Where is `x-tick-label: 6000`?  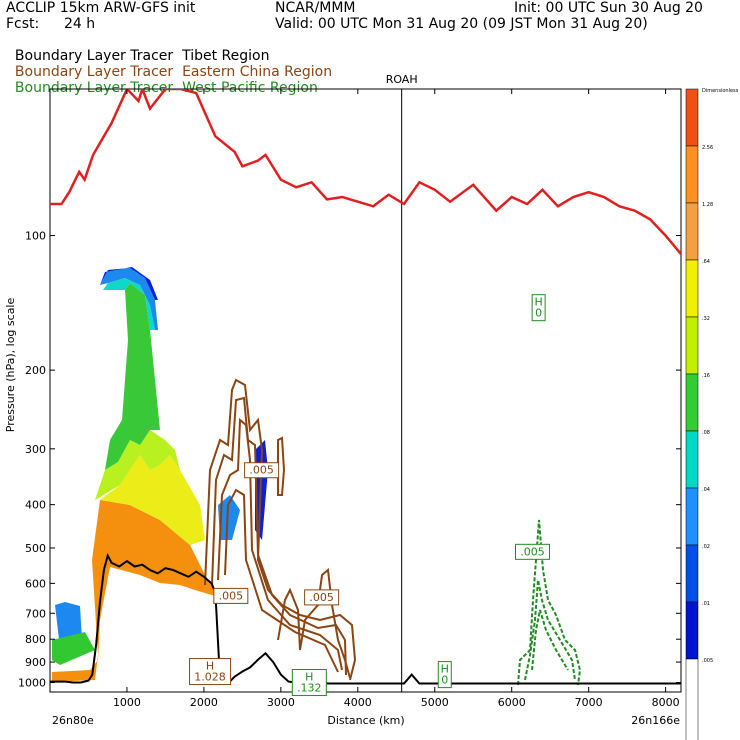
x-tick-label: 6000 is located at coordinates (512, 702).